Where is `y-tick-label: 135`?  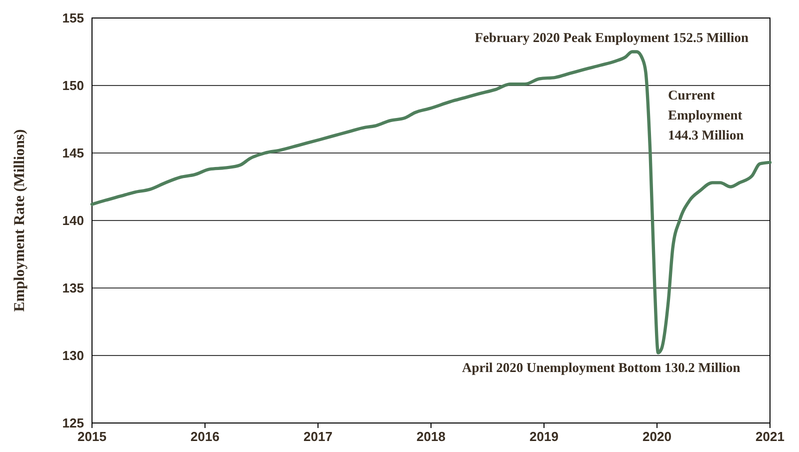 y-tick-label: 135 is located at coordinates (73, 288).